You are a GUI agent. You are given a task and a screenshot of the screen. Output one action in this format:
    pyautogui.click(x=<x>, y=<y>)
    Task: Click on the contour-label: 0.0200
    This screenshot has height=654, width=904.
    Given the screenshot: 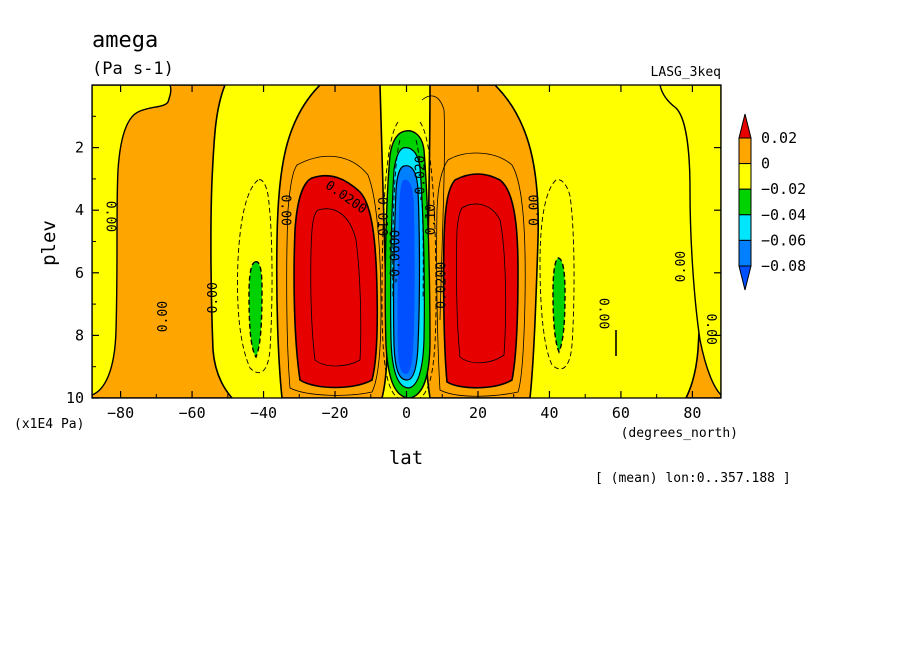 What is the action you would take?
    pyautogui.click(x=442, y=285)
    